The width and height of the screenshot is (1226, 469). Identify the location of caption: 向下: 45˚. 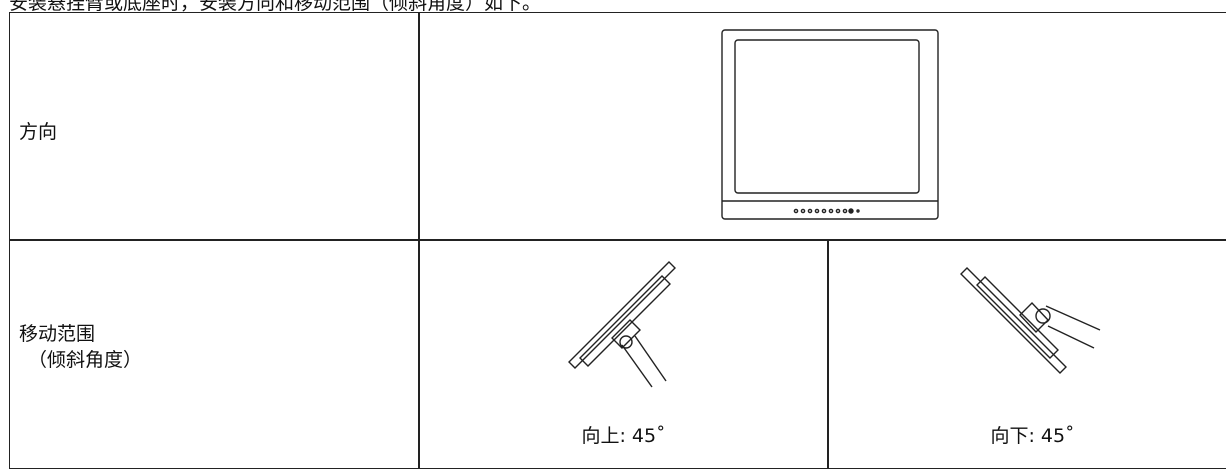
(1032, 436).